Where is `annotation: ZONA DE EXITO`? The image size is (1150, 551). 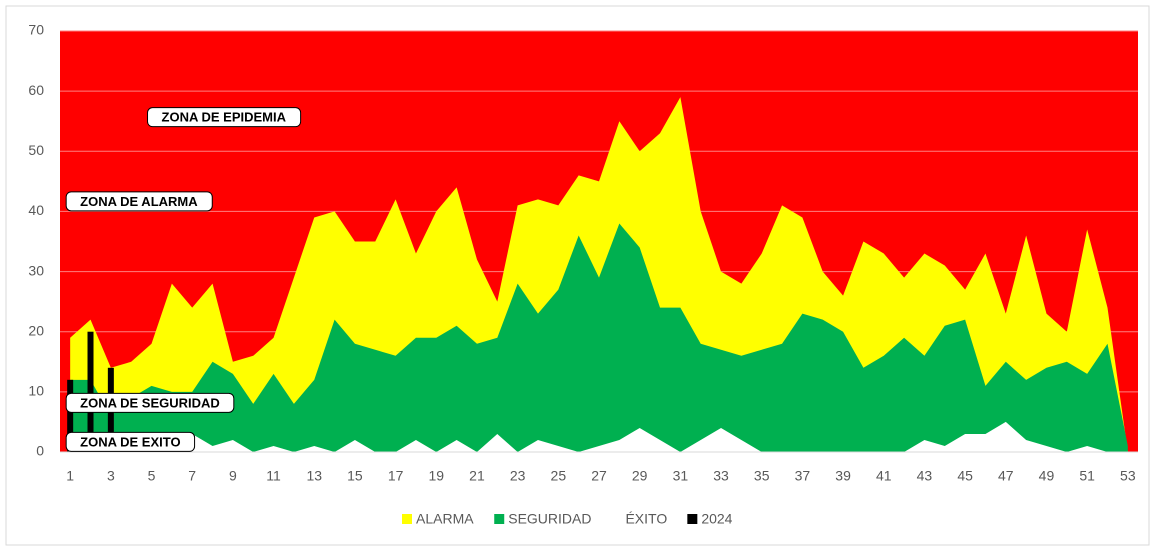 annotation: ZONA DE EXITO is located at coordinates (130, 441).